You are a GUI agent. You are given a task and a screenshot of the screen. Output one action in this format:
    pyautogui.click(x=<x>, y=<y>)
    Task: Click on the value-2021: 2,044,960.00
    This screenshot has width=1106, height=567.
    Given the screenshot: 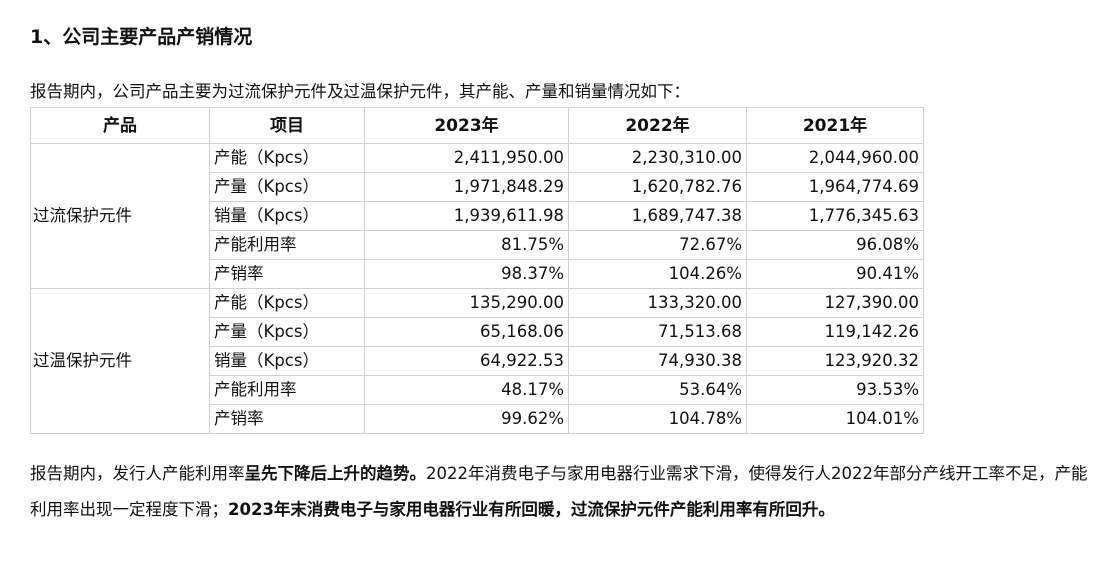 What is the action you would take?
    pyautogui.click(x=835, y=158)
    